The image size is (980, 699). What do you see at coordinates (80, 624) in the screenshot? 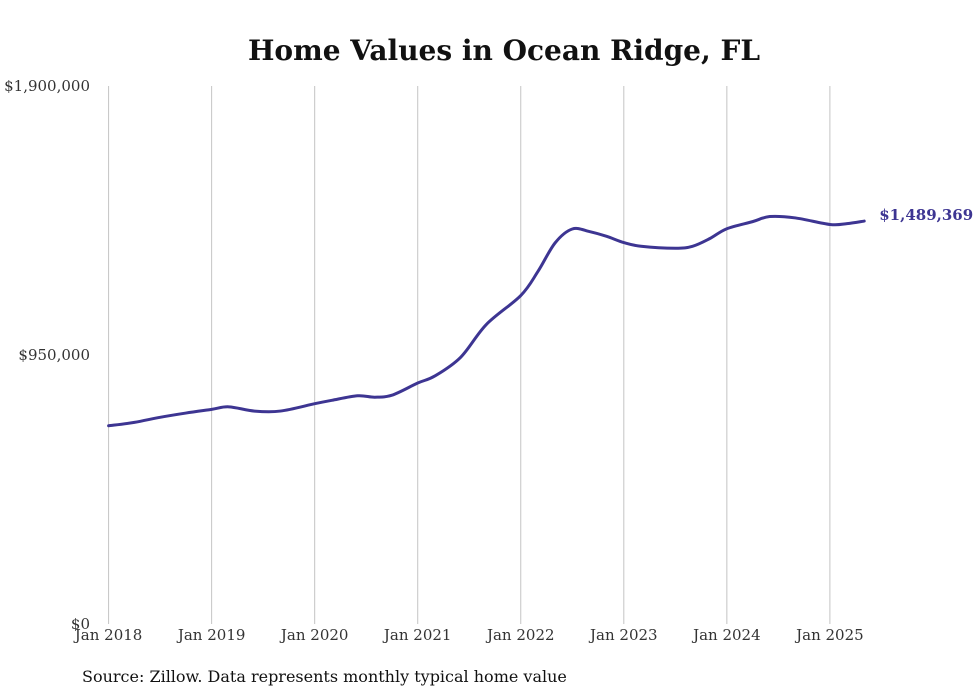
I see `y-tick-label: $0` at bounding box center [80, 624].